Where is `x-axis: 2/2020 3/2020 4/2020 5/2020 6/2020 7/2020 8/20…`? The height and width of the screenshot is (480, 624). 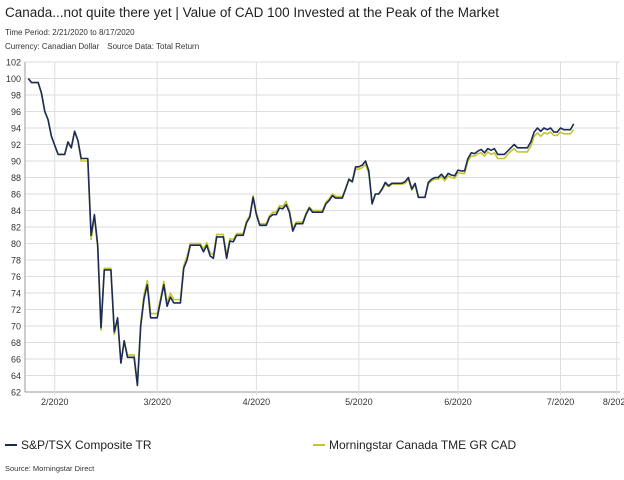
x-axis: 2/2020 3/2020 4/2020 5/2020 6/2020 7/2020 8/20… is located at coordinates (332, 402).